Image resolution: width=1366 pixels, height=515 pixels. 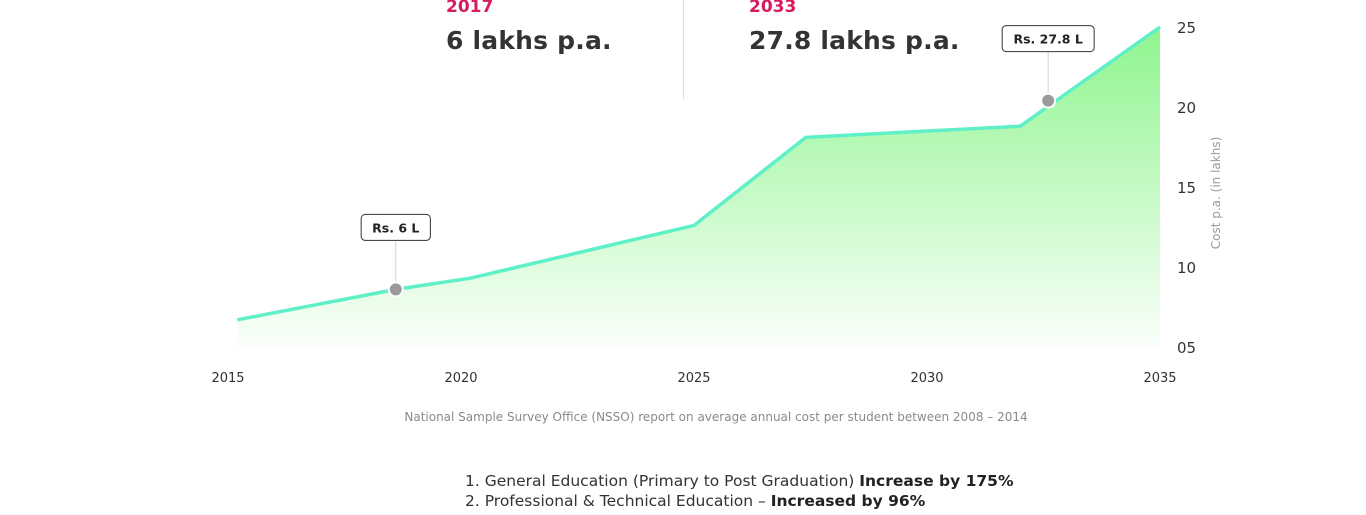 What do you see at coordinates (1048, 67) in the screenshot?
I see `value-callout: Rs. 27.8 L` at bounding box center [1048, 67].